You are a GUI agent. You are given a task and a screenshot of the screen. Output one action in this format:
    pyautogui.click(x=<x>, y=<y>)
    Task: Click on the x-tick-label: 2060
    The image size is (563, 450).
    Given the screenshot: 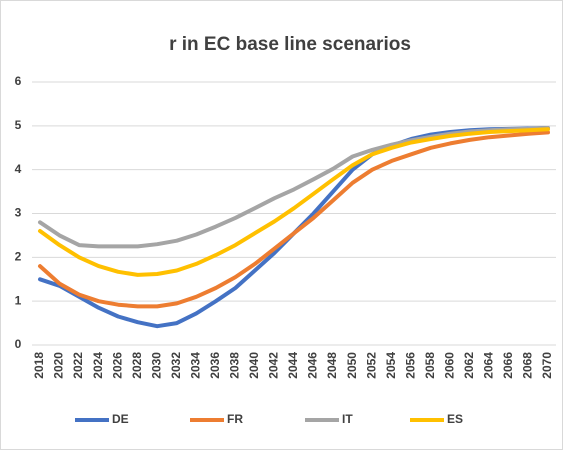 What is the action you would take?
    pyautogui.click(x=449, y=365)
    